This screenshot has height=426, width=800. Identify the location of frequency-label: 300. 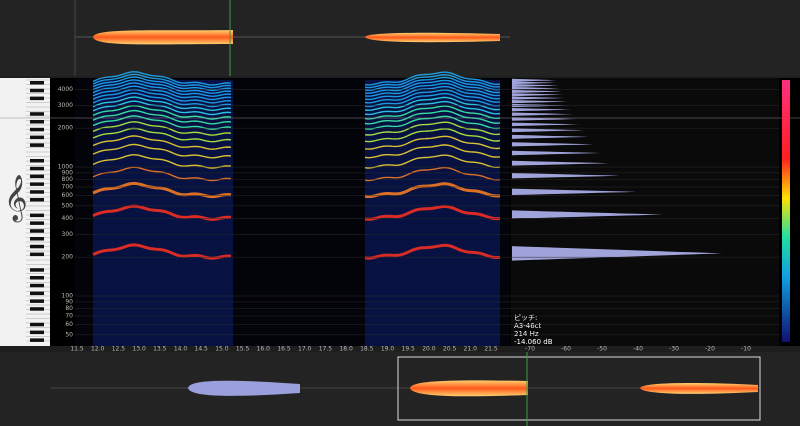
(68, 234).